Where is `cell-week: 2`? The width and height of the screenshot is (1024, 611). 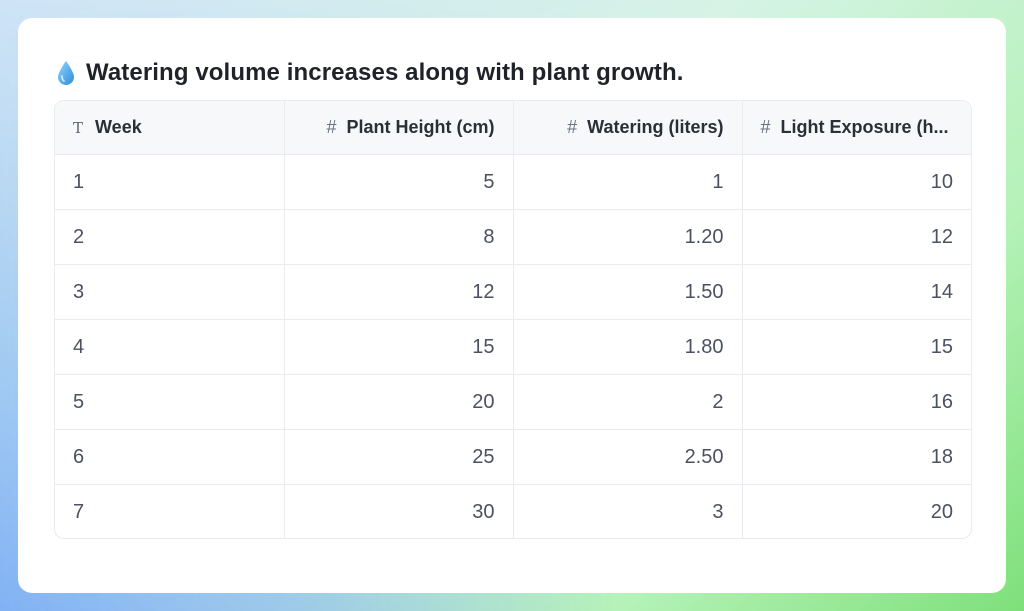 cell-week: 2 is located at coordinates (170, 237).